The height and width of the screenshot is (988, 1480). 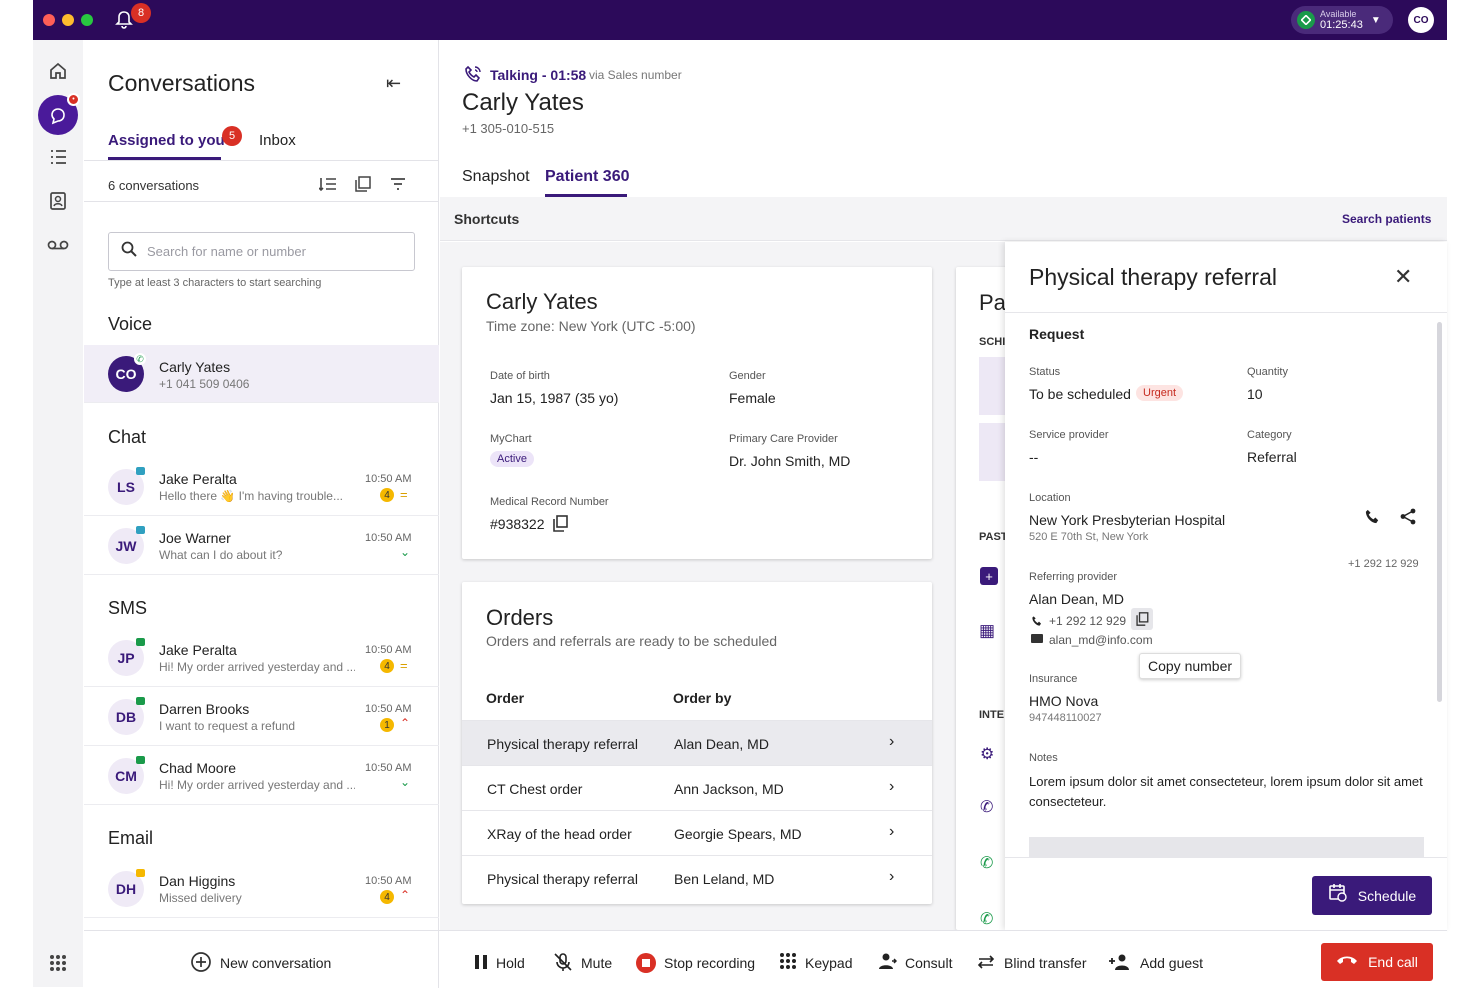 What do you see at coordinates (49, 20) in the screenshot?
I see `close-window-icon` at bounding box center [49, 20].